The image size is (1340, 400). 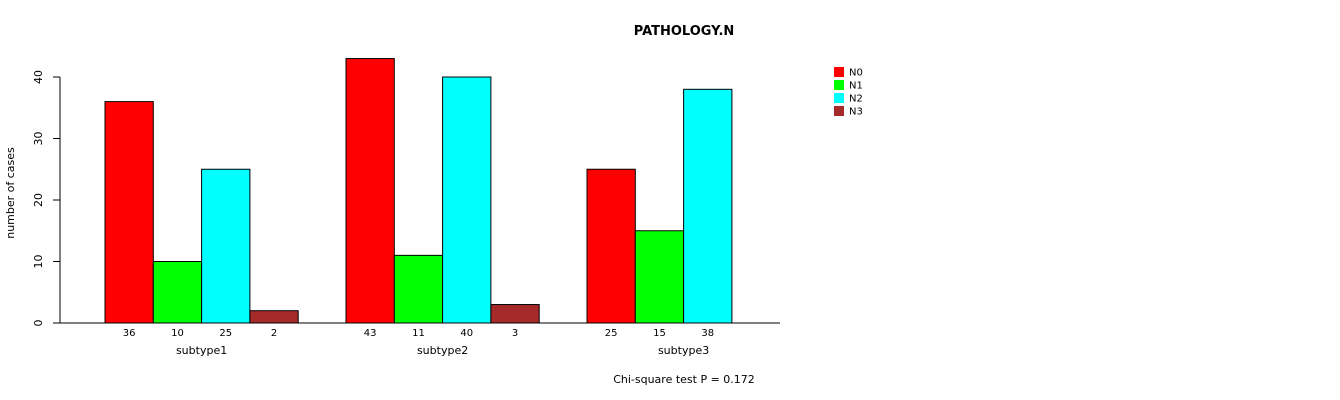 What do you see at coordinates (418, 333) in the screenshot?
I see `bar-count-label: 11` at bounding box center [418, 333].